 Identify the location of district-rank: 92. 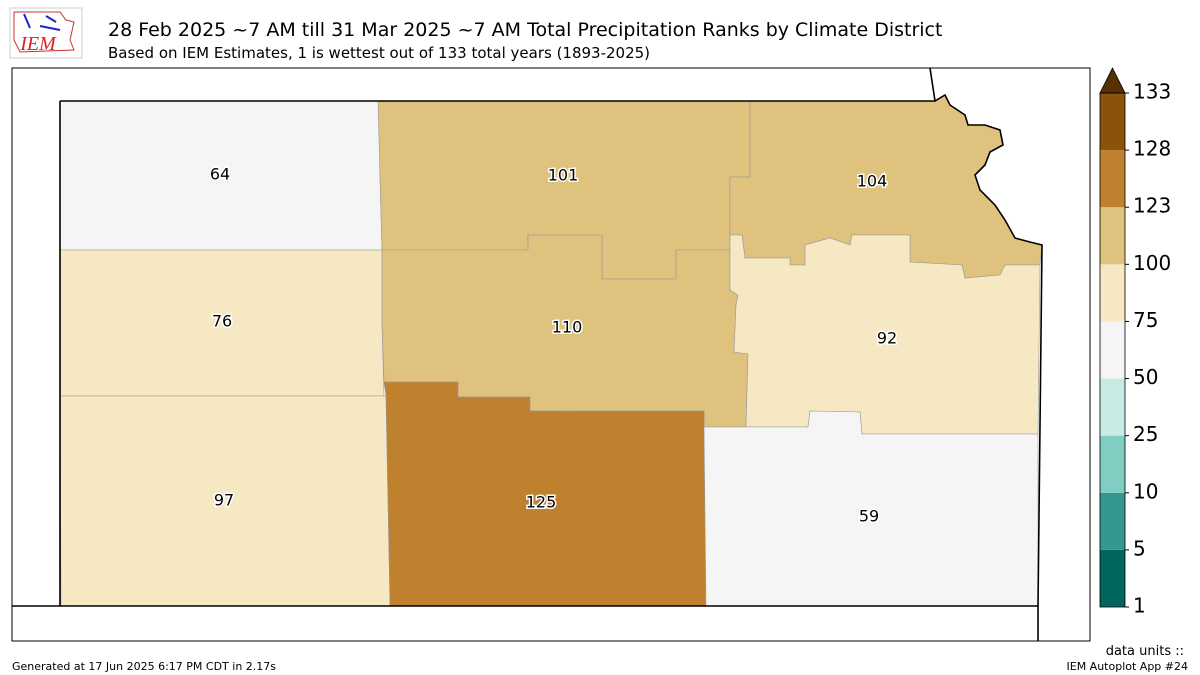
(887, 338).